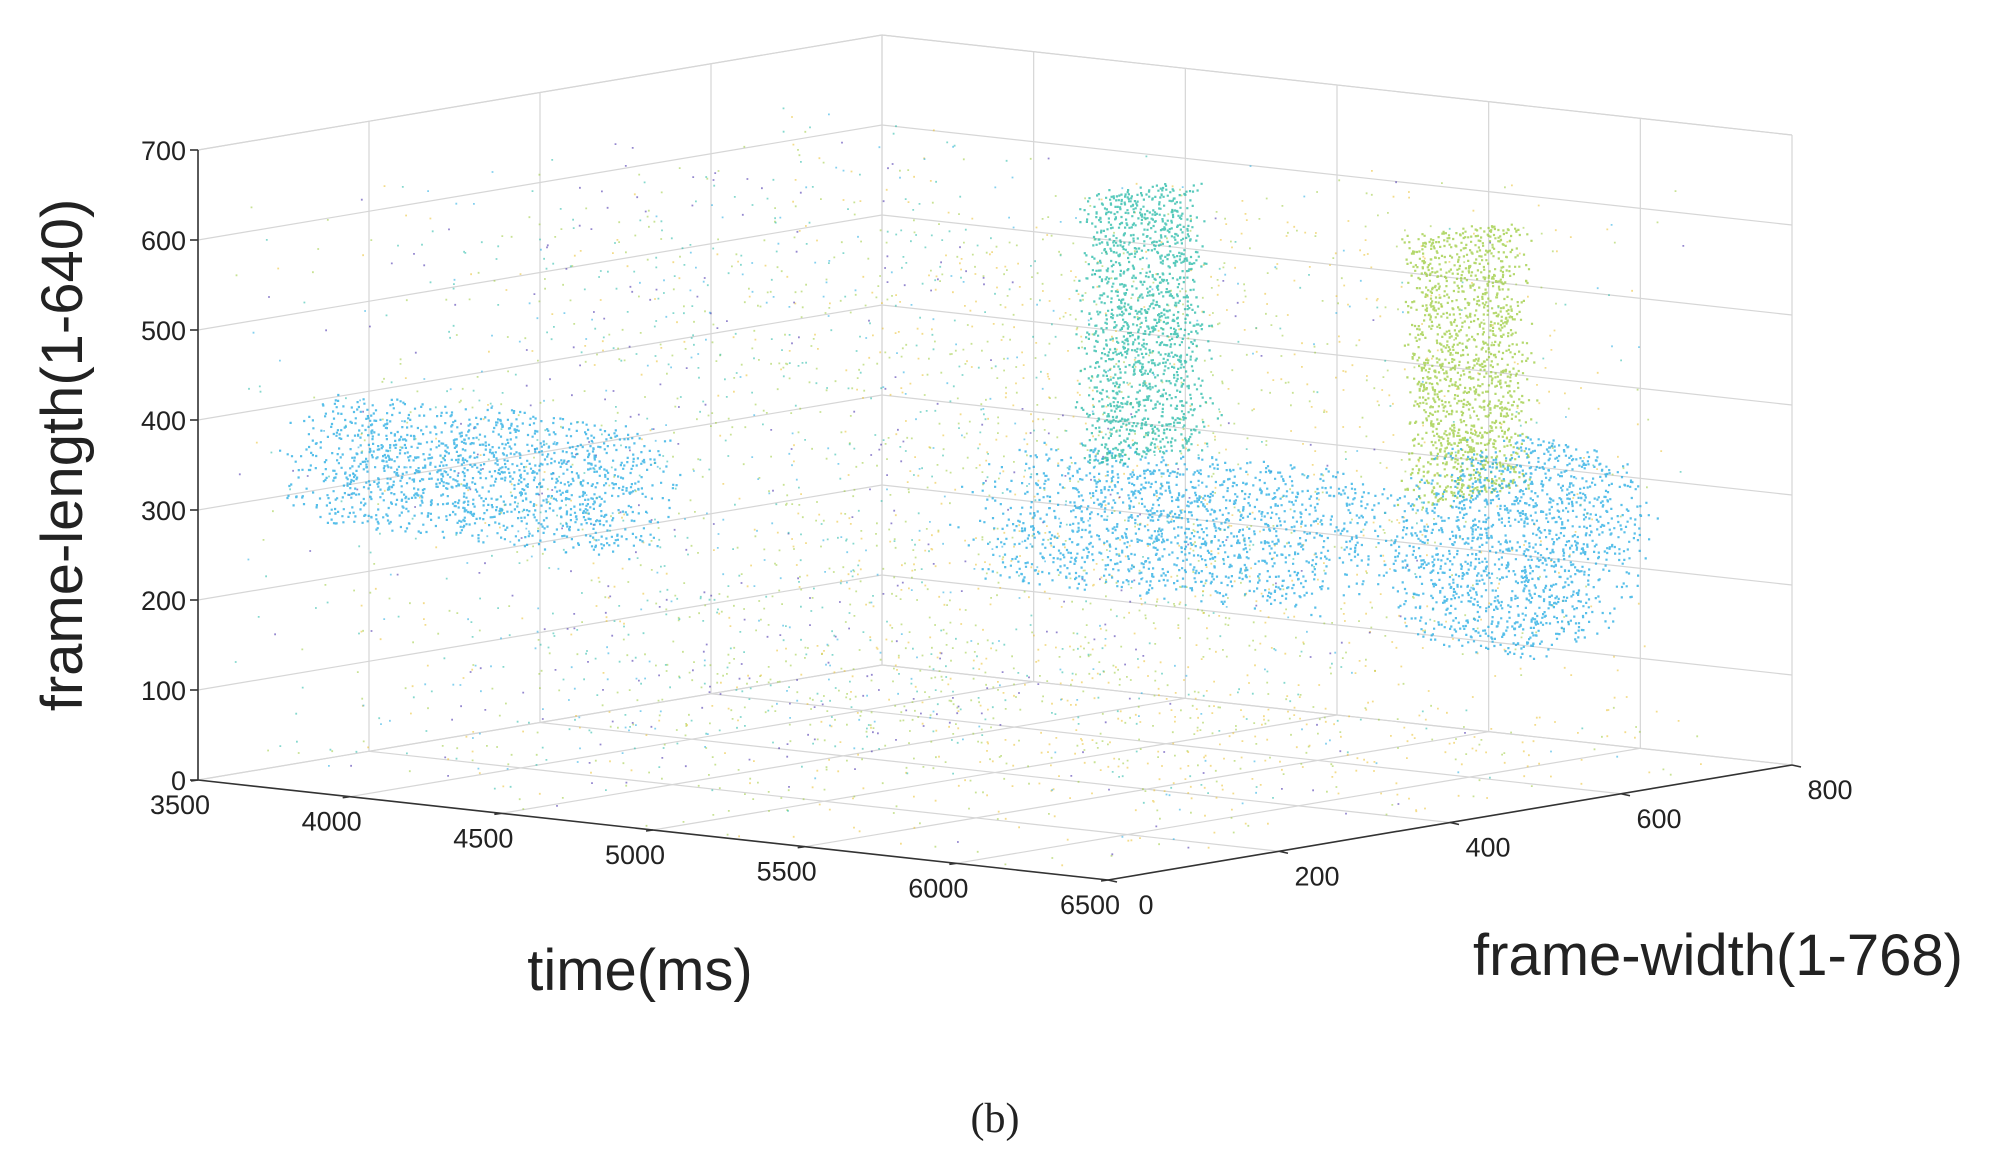 Image resolution: width=2000 pixels, height=1170 pixels. What do you see at coordinates (480, 477) in the screenshot?
I see `cylinder-left` at bounding box center [480, 477].